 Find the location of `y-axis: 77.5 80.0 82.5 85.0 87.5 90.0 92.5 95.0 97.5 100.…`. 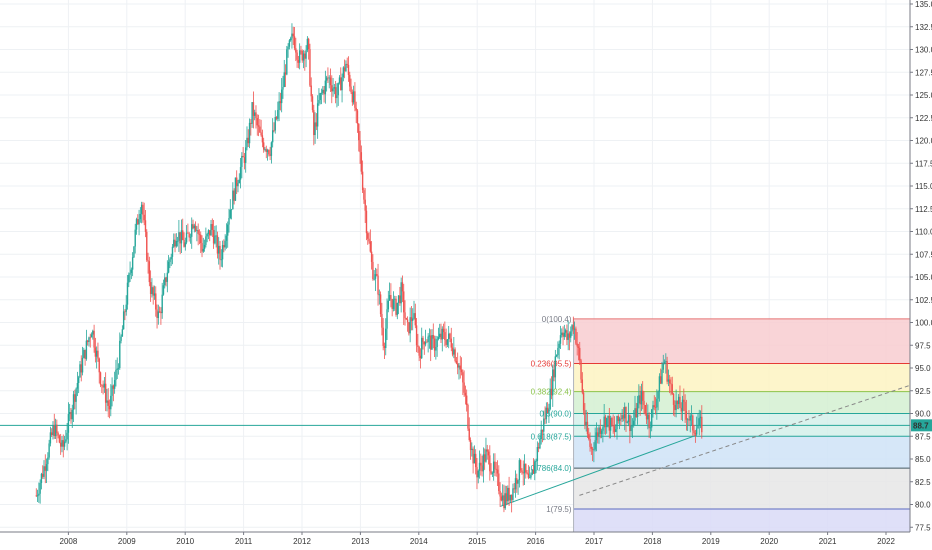

y-axis: 77.5 80.0 82.5 85.0 87.5 90.0 92.5 95.0 97.5 100.… is located at coordinates (920, 275).